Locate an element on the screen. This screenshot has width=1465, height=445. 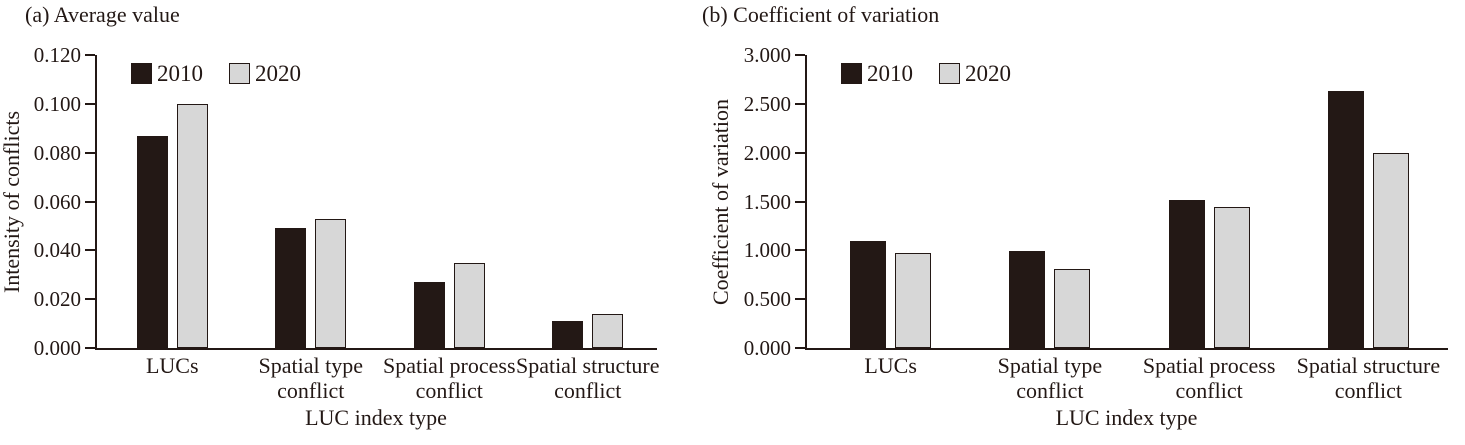
y-tick-label: 0.020 is located at coordinates (57, 299).